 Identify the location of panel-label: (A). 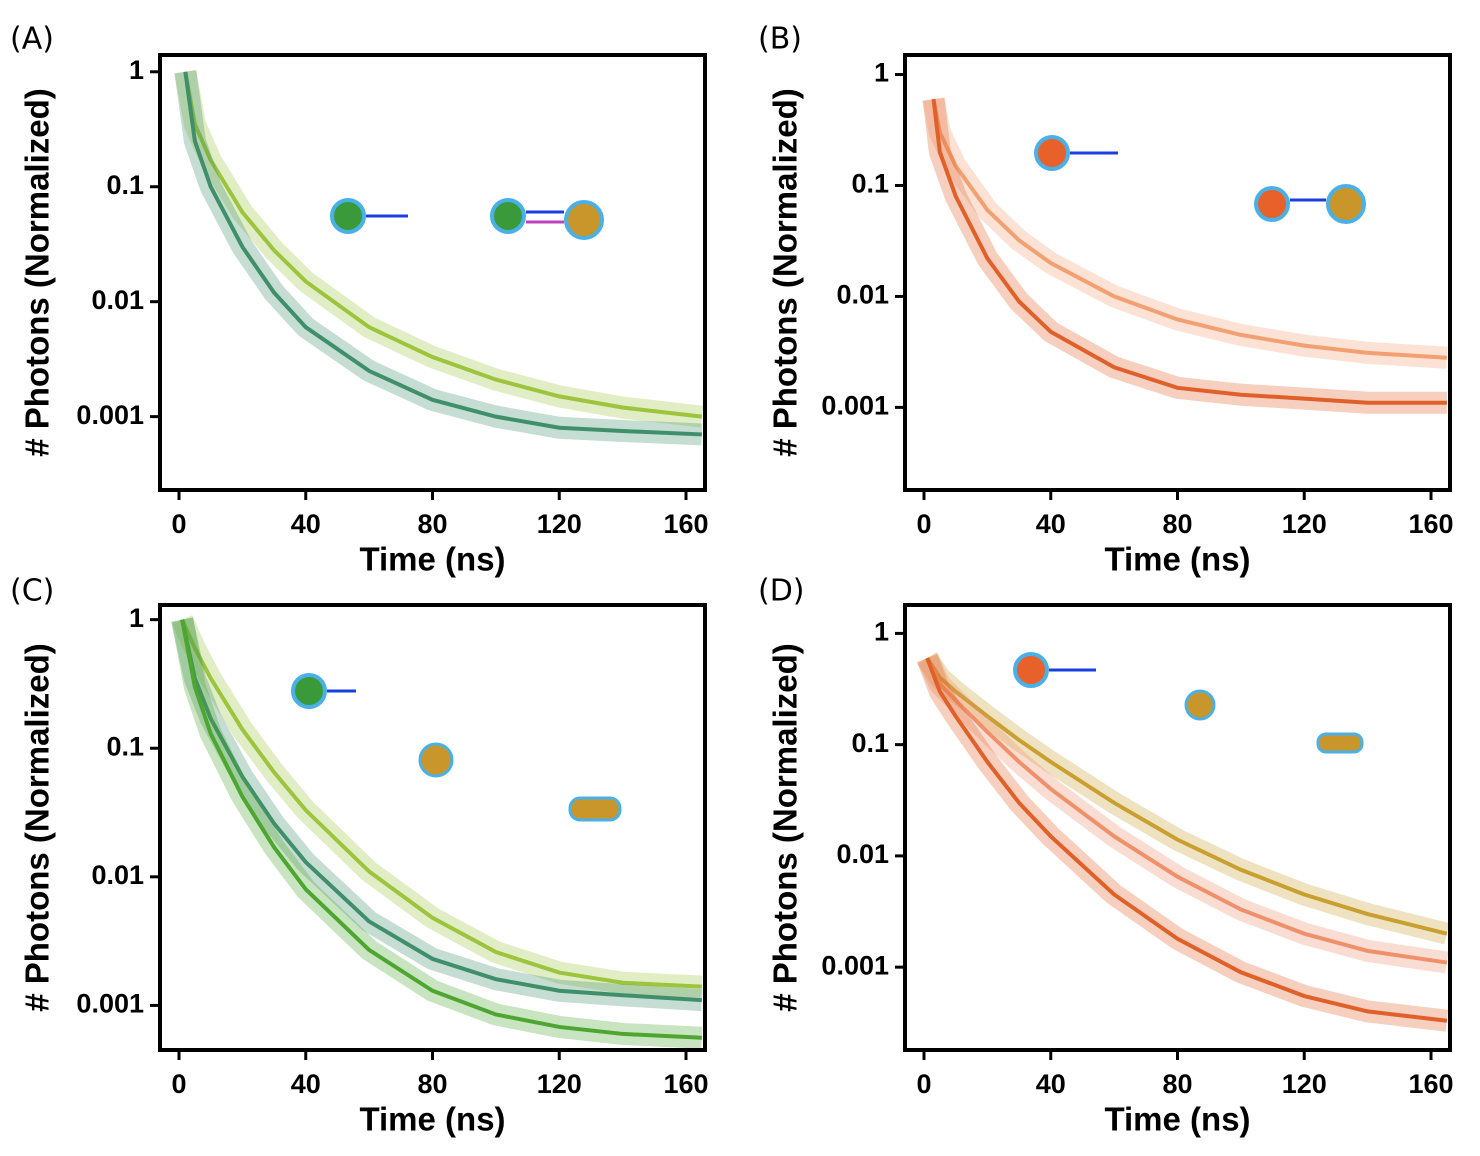
(32, 39).